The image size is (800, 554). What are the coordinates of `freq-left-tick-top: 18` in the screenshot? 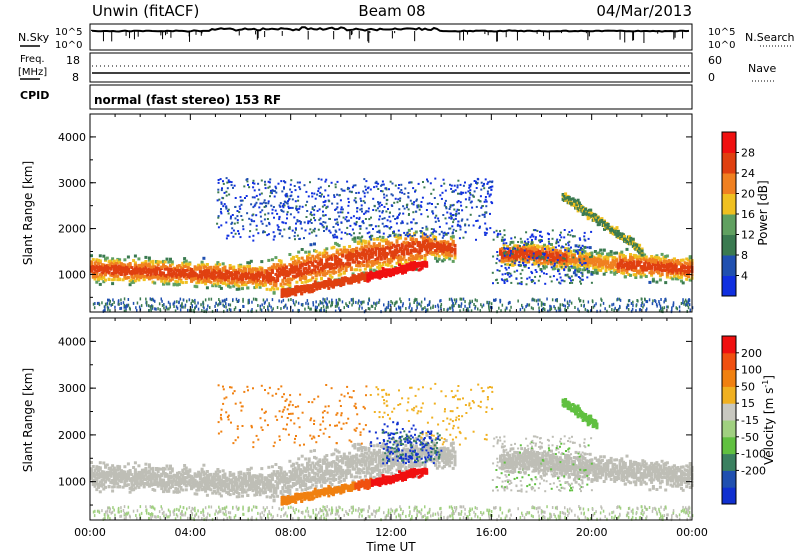 It's located at (73, 60).